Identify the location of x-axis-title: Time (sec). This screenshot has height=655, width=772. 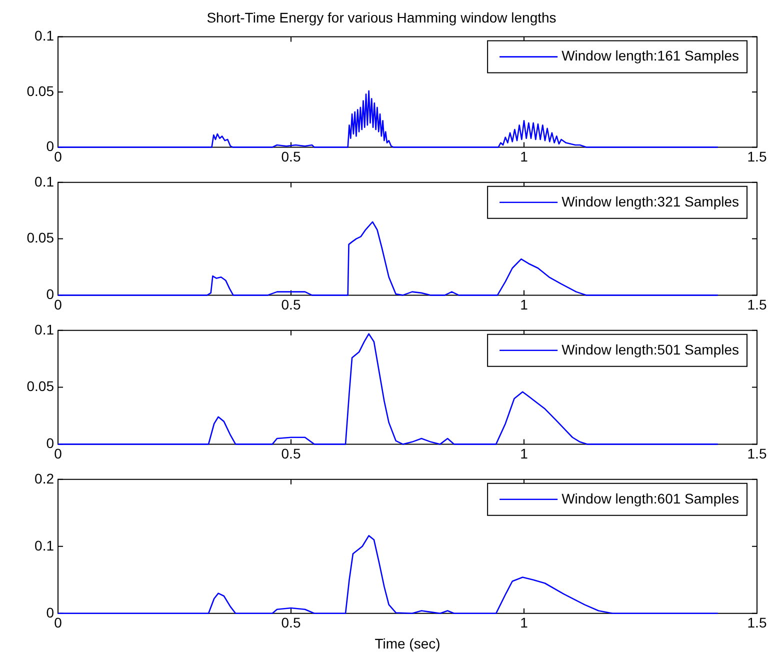
(407, 643).